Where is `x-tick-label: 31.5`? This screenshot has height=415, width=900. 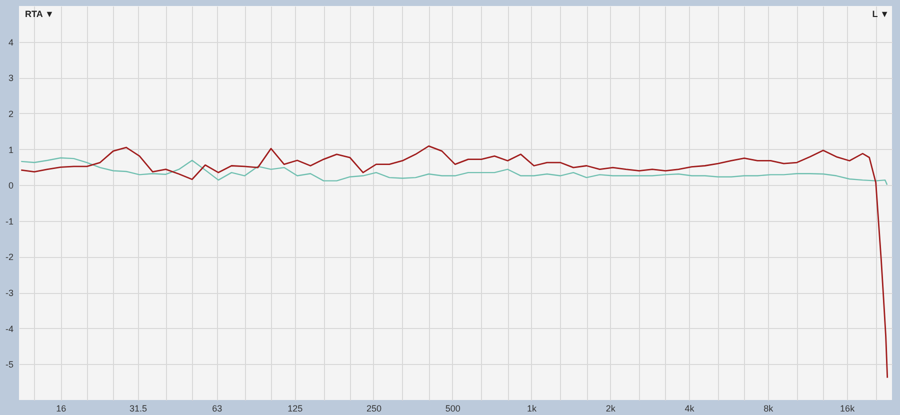 x-tick-label: 31.5 is located at coordinates (138, 409).